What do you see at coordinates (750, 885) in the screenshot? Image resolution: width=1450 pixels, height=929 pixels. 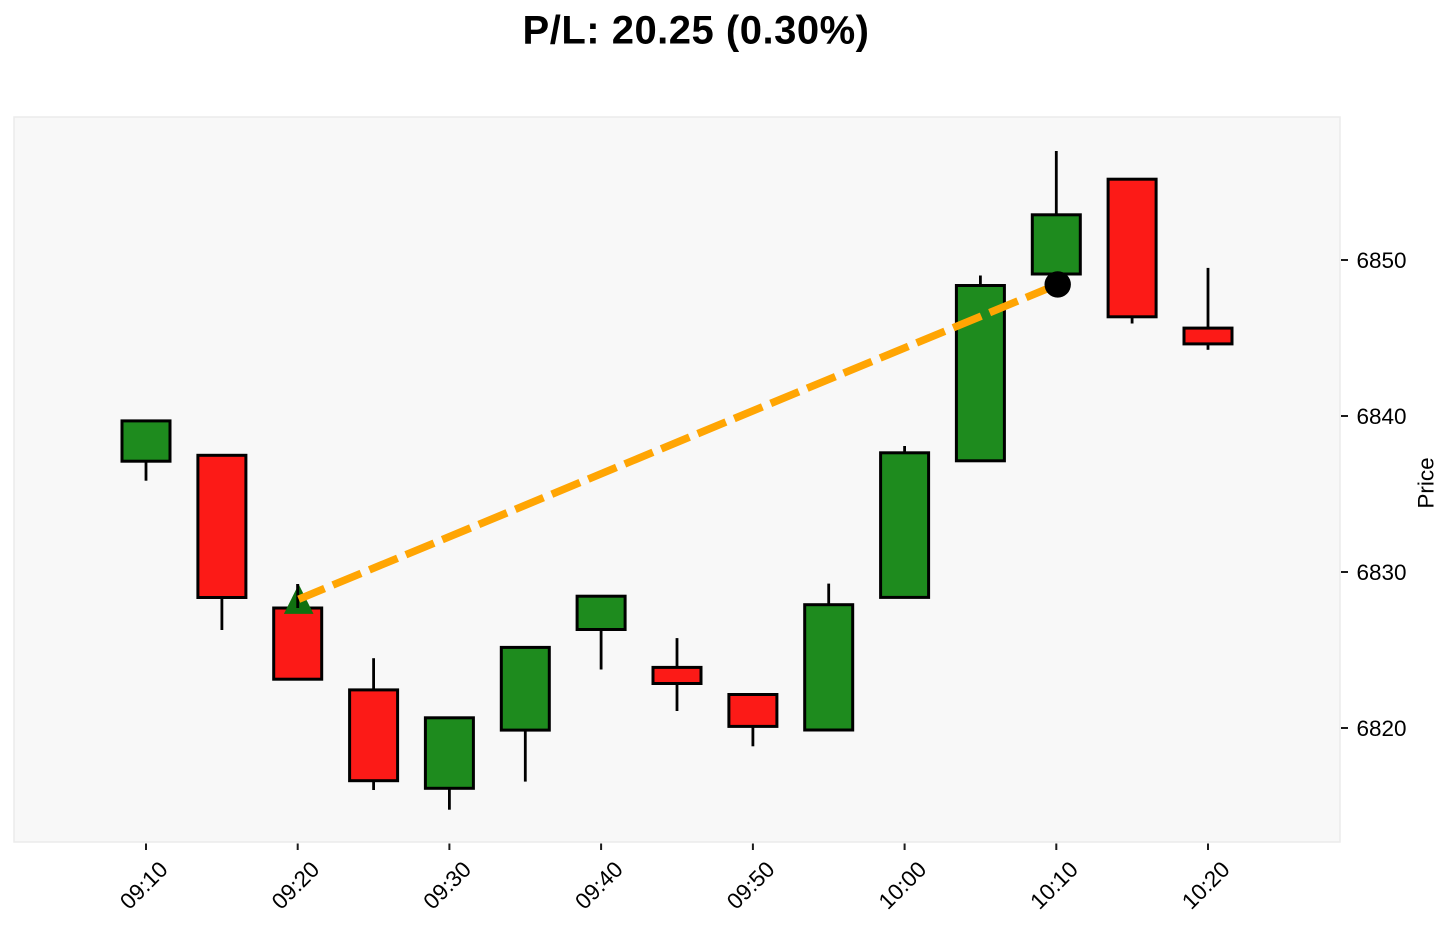 I see `svg-text: 09:50` at bounding box center [750, 885].